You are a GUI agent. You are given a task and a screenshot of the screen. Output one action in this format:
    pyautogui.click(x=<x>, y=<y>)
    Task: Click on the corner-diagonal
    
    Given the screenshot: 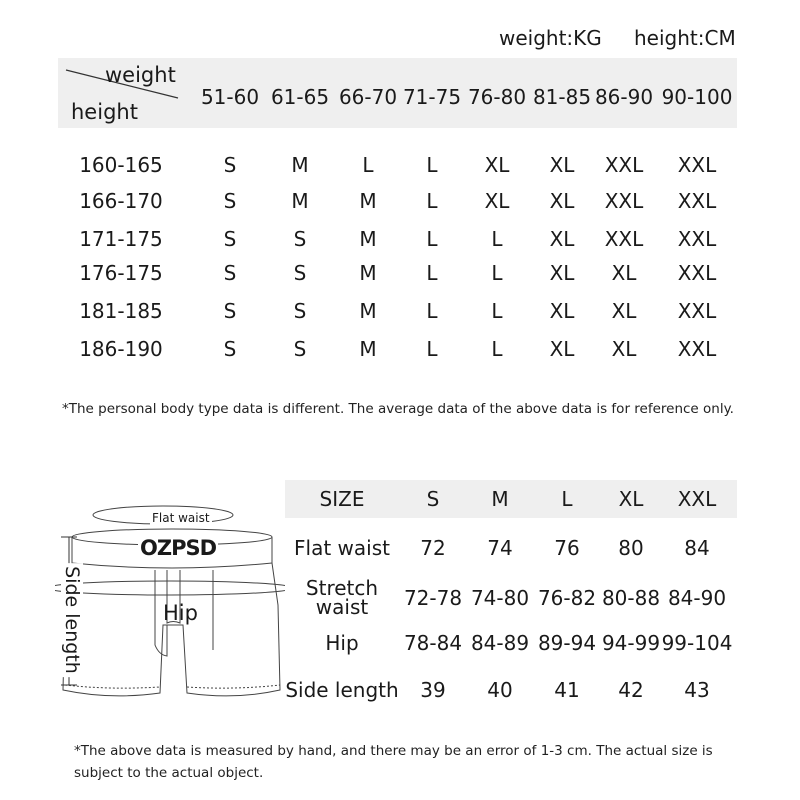 What is the action you would take?
    pyautogui.click(x=122, y=84)
    